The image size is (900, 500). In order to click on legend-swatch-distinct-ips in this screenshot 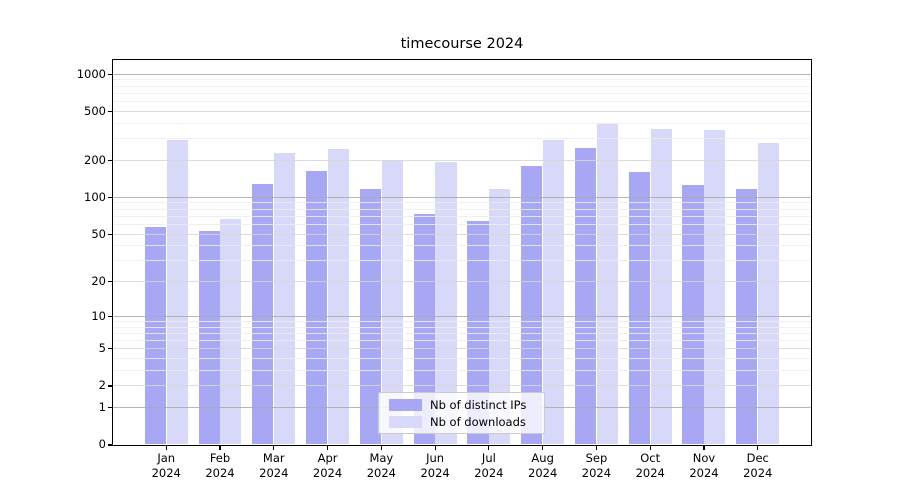, I will do `click(405, 404)`.